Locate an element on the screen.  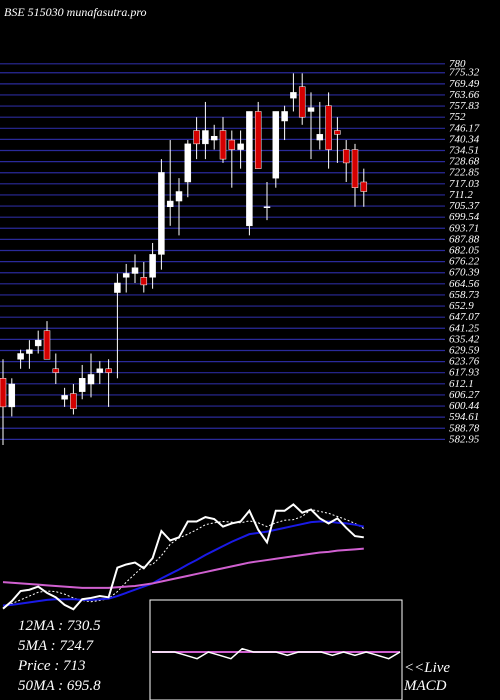
y-tick-label: 594.61 is located at coordinates (464, 417).